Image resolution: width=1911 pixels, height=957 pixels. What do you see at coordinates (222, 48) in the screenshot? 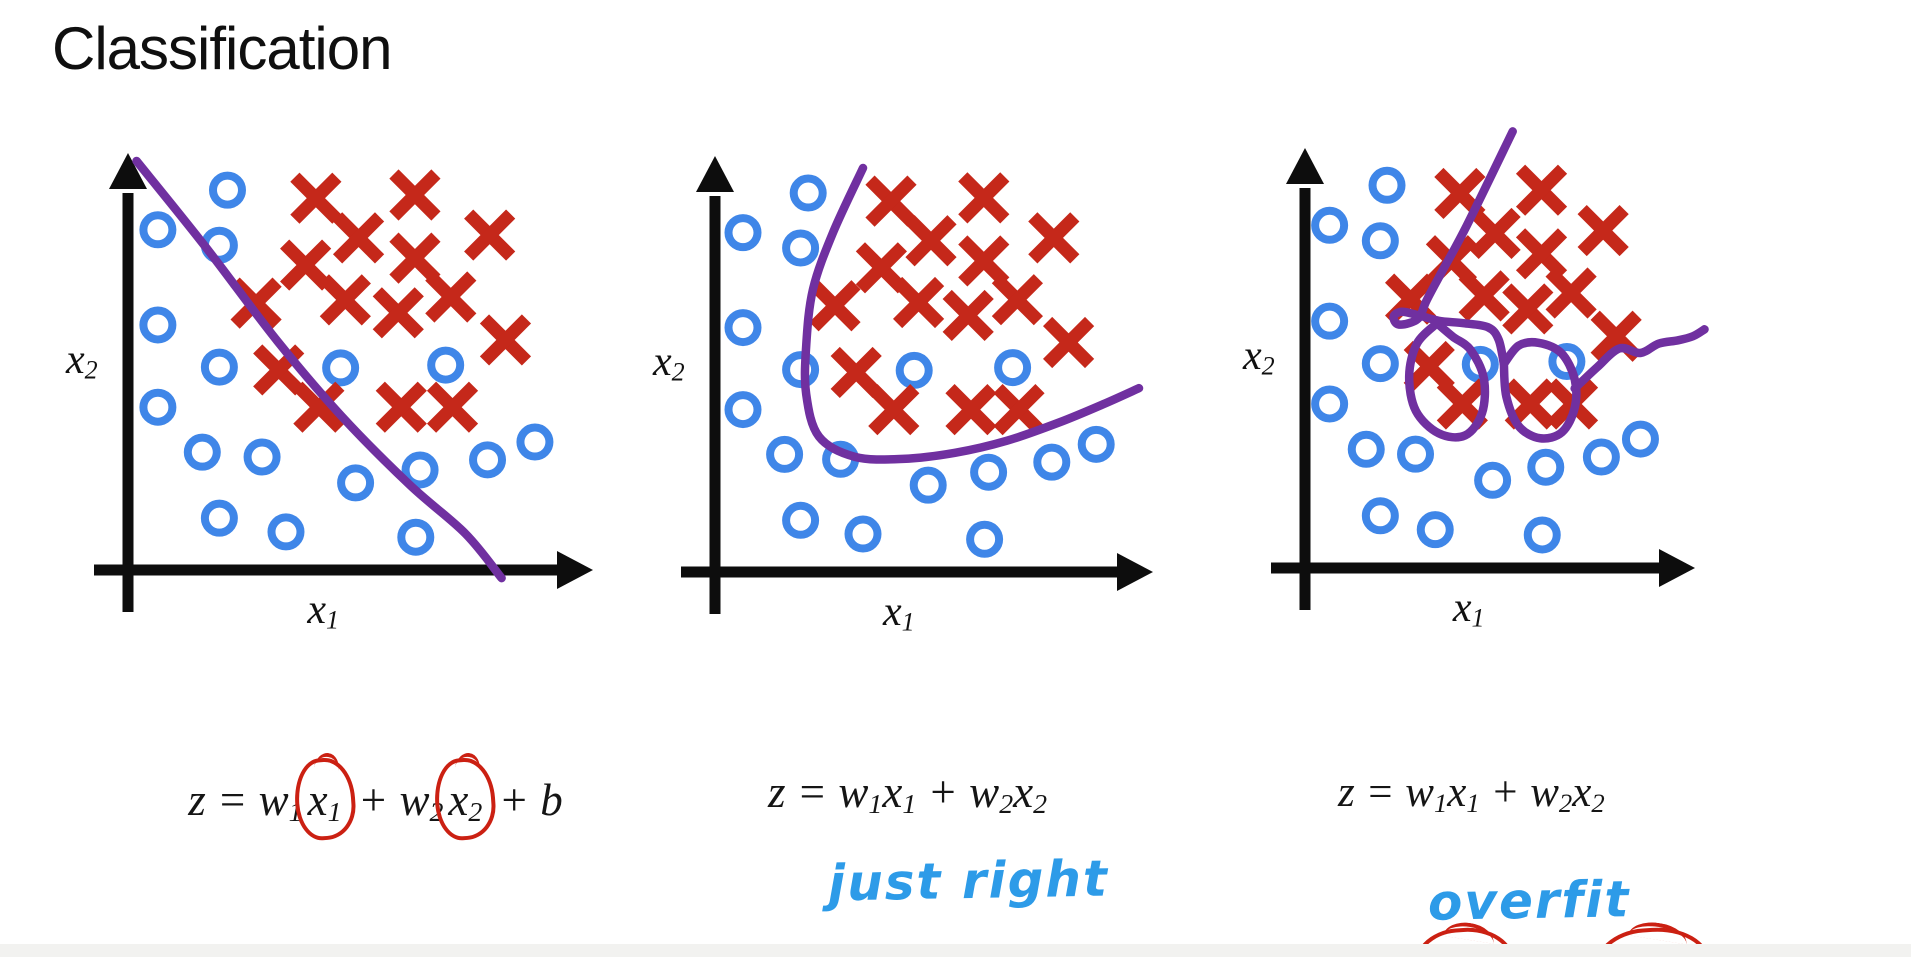
I see `page-title: Classification` at bounding box center [222, 48].